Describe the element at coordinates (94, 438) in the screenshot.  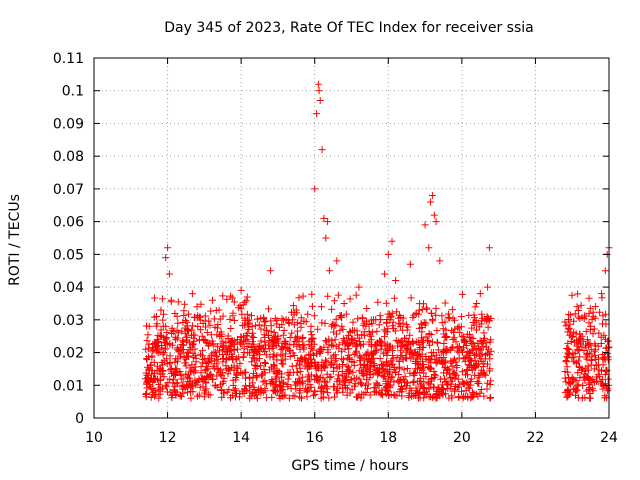
I see `x-tick-label: 10` at that location.